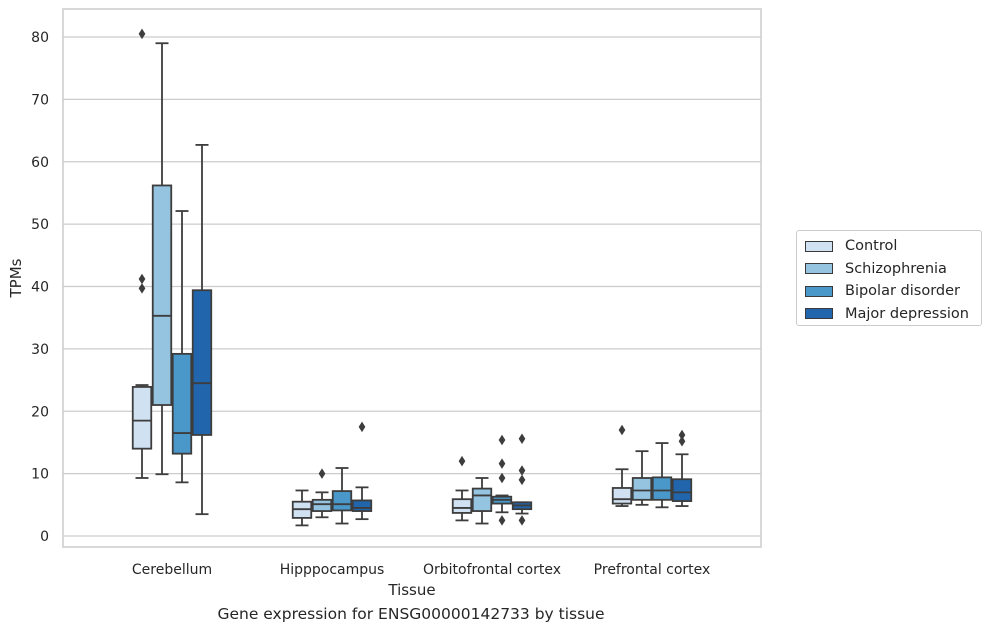 The image size is (993, 634). Describe the element at coordinates (142, 253) in the screenshot. I see `box-cerebellum-control` at that location.